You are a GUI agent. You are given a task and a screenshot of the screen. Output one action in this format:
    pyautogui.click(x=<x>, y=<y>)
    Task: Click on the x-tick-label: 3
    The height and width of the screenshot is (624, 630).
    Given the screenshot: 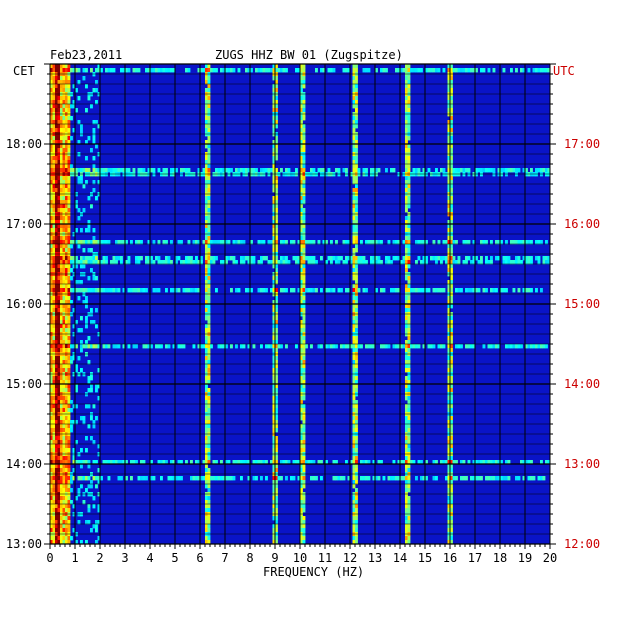 What is the action you would take?
    pyautogui.click(x=124, y=558)
    